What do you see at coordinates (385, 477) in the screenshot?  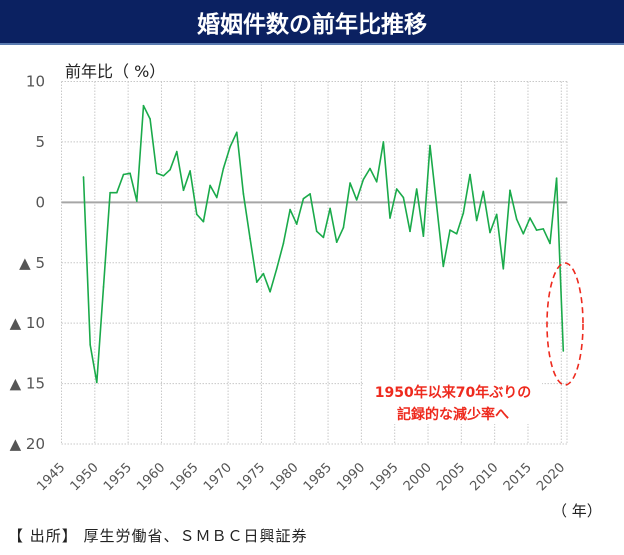 I see `x-tick-label: 1995` at bounding box center [385, 477].